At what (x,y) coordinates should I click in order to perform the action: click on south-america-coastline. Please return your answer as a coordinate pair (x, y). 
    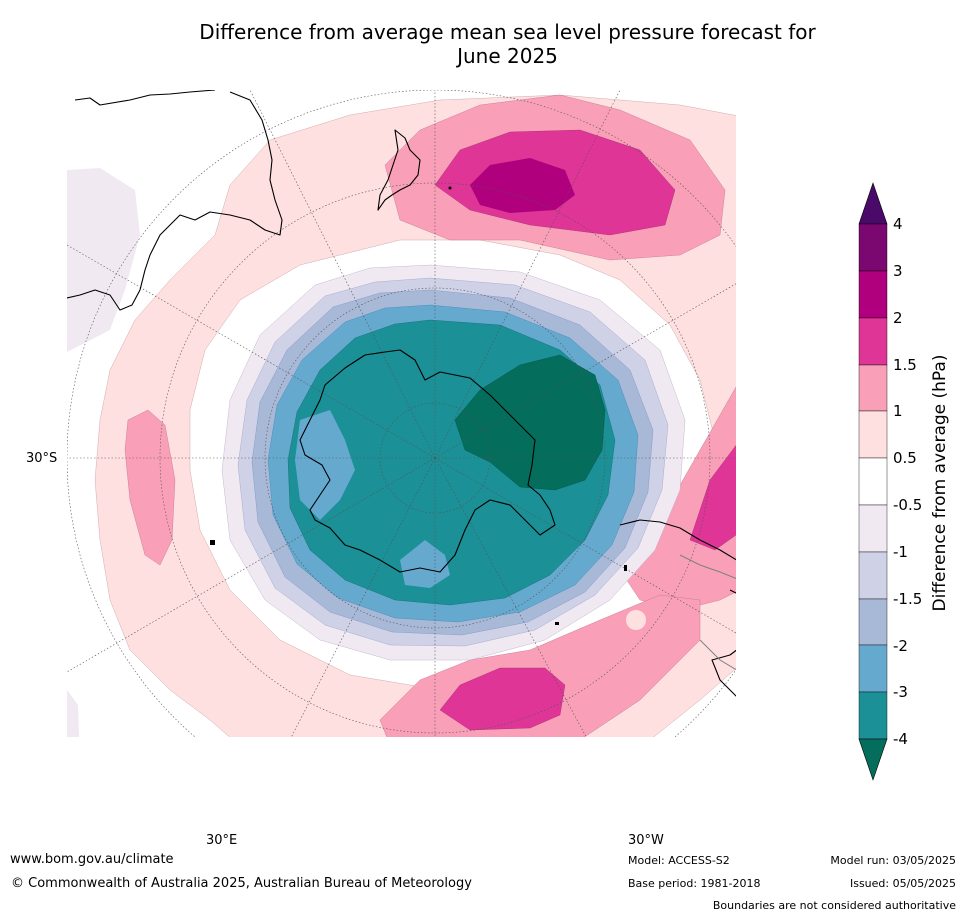
    Looking at the image, I should click on (677, 628).